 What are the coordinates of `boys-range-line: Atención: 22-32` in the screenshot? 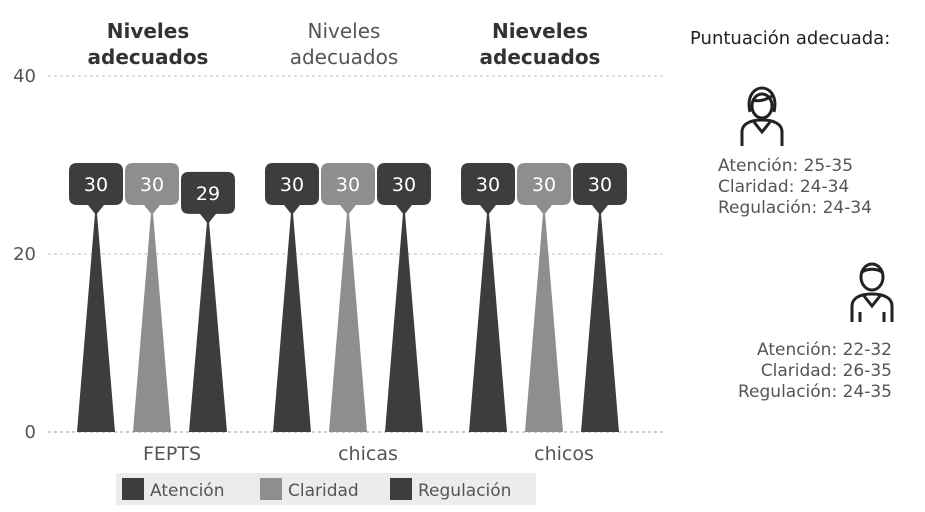 It's located at (824, 350).